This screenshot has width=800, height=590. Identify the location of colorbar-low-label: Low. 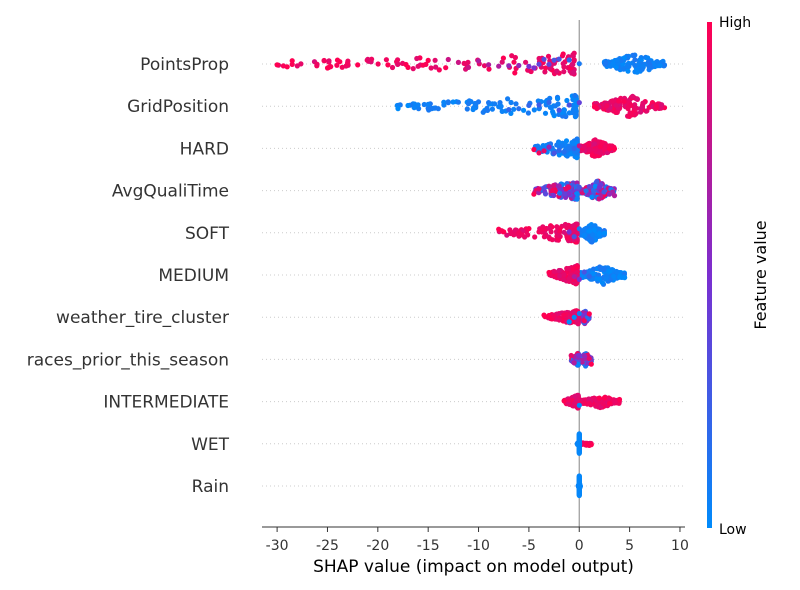
(733, 530).